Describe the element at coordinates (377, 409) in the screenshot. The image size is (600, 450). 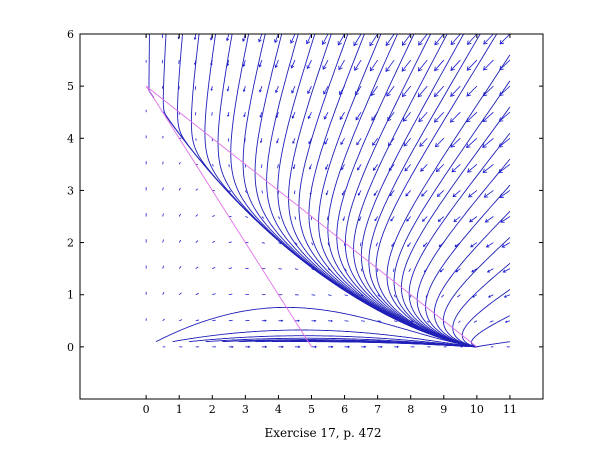
I see `x-tick-label: 7` at that location.